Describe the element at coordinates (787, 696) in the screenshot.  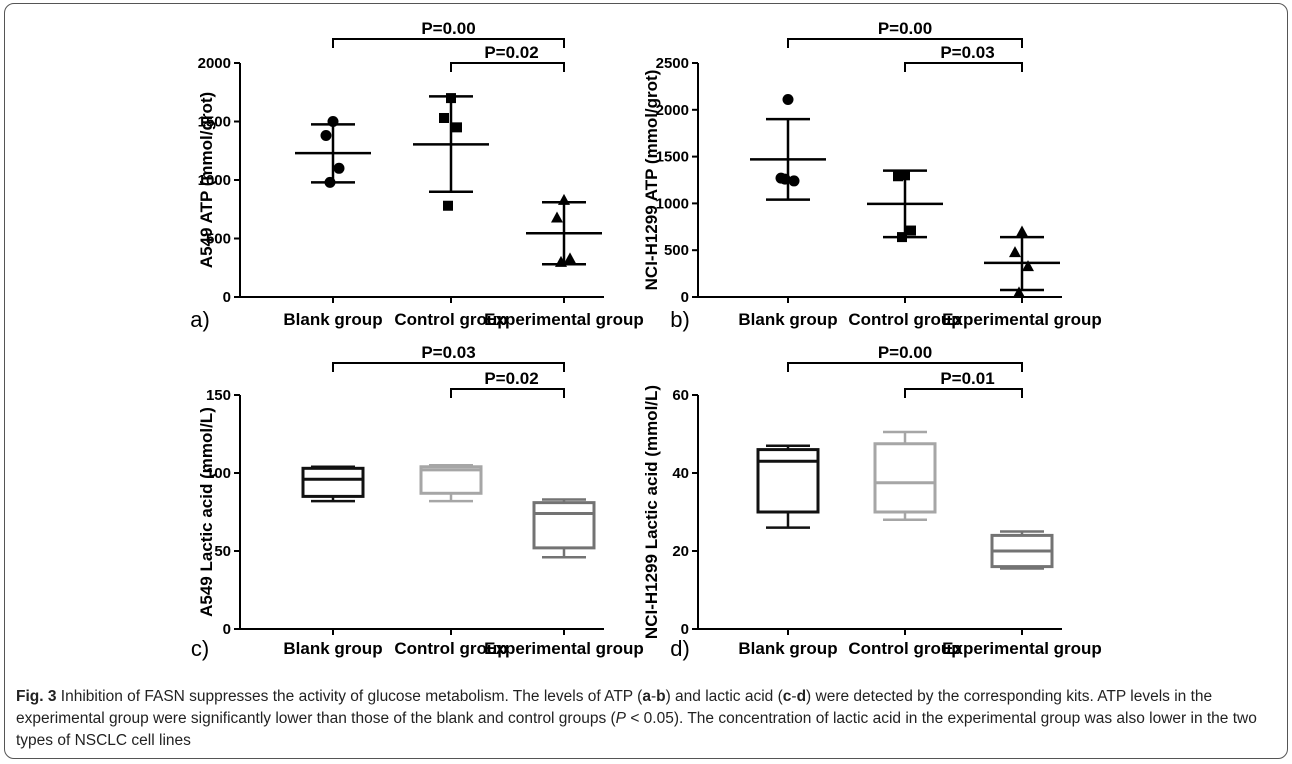
I see `caption-segment: c` at that location.